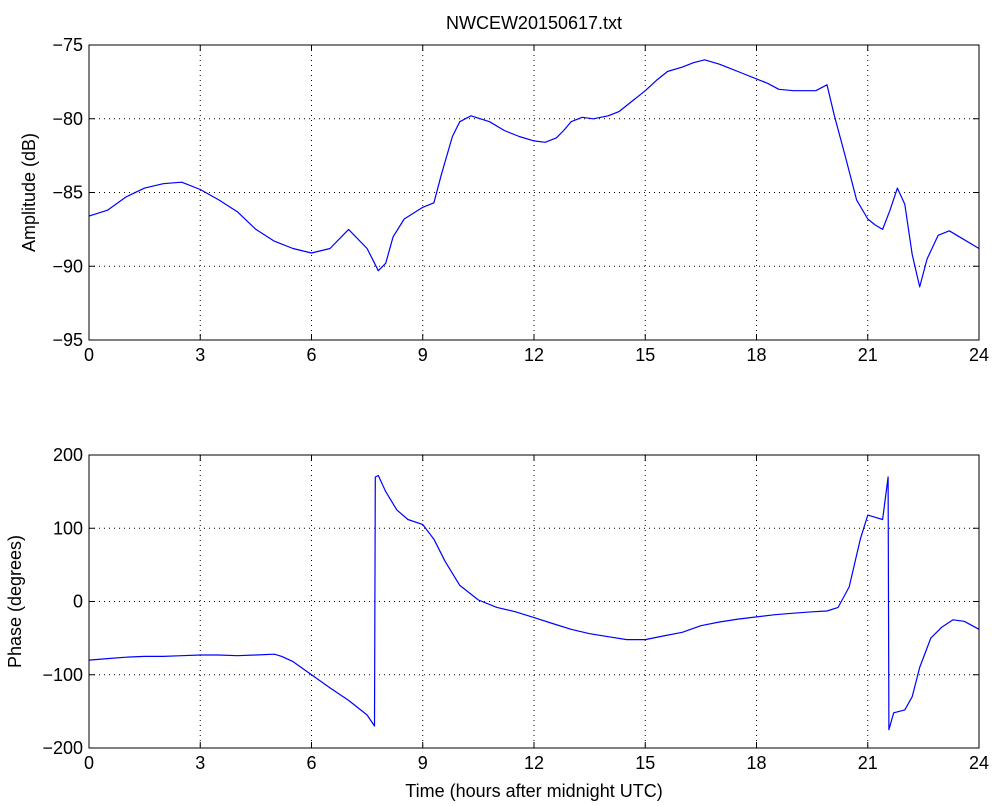 The width and height of the screenshot is (998, 806). I want to click on phase-x-tick-label: 21, so click(868, 763).